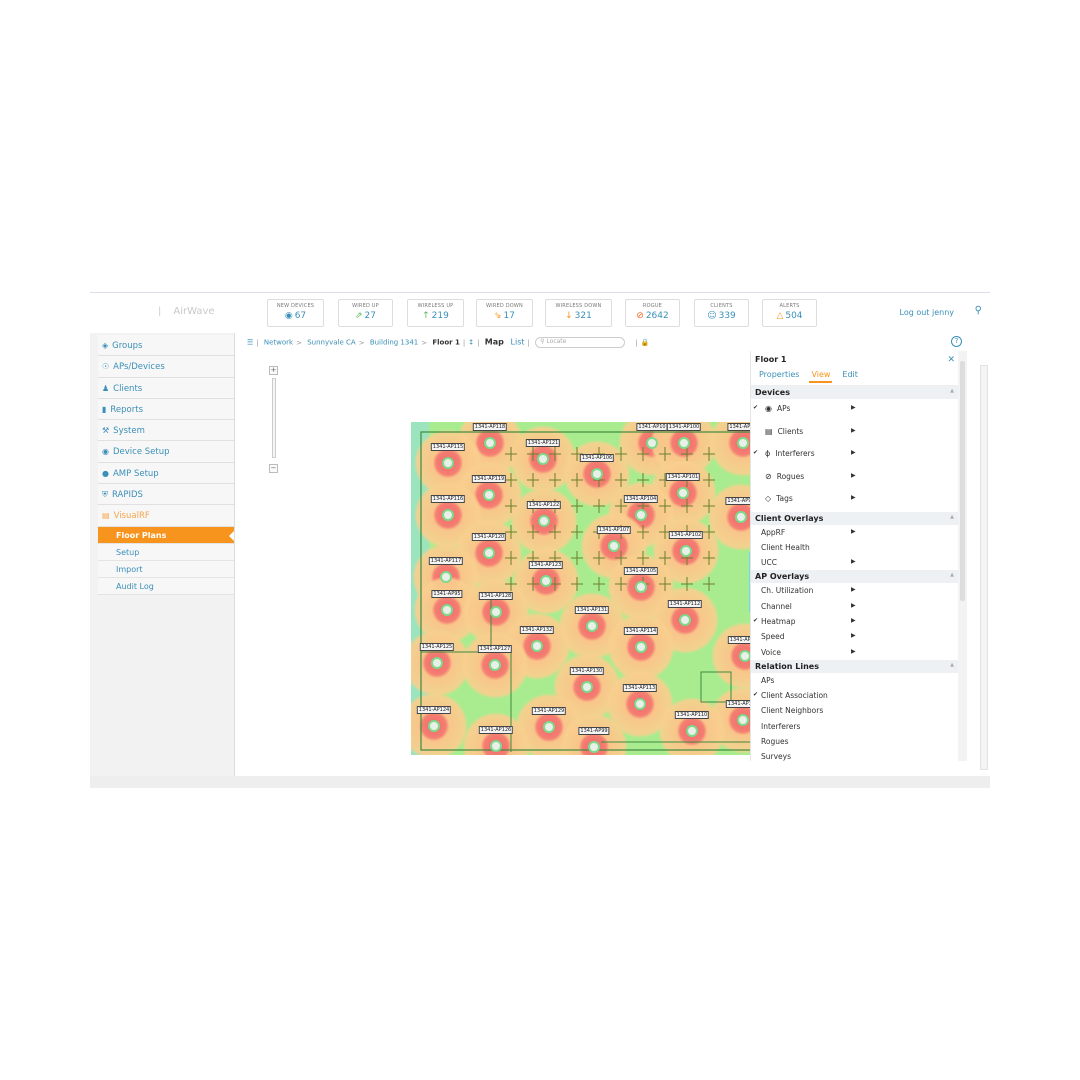 Image resolution: width=1080 pixels, height=1080 pixels. Describe the element at coordinates (471, 342) in the screenshot. I see `floor-updown-icon: ↕` at that location.